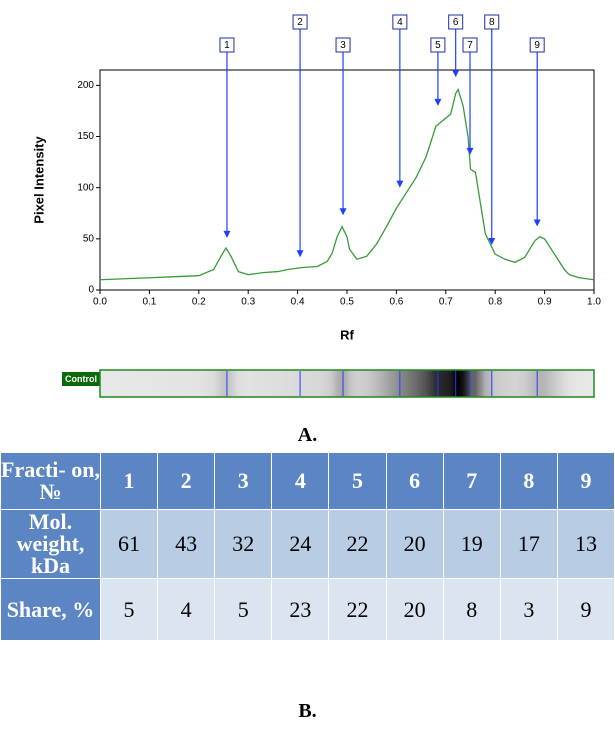 The image size is (615, 732). I want to click on y-tick-label: 50, so click(89, 238).